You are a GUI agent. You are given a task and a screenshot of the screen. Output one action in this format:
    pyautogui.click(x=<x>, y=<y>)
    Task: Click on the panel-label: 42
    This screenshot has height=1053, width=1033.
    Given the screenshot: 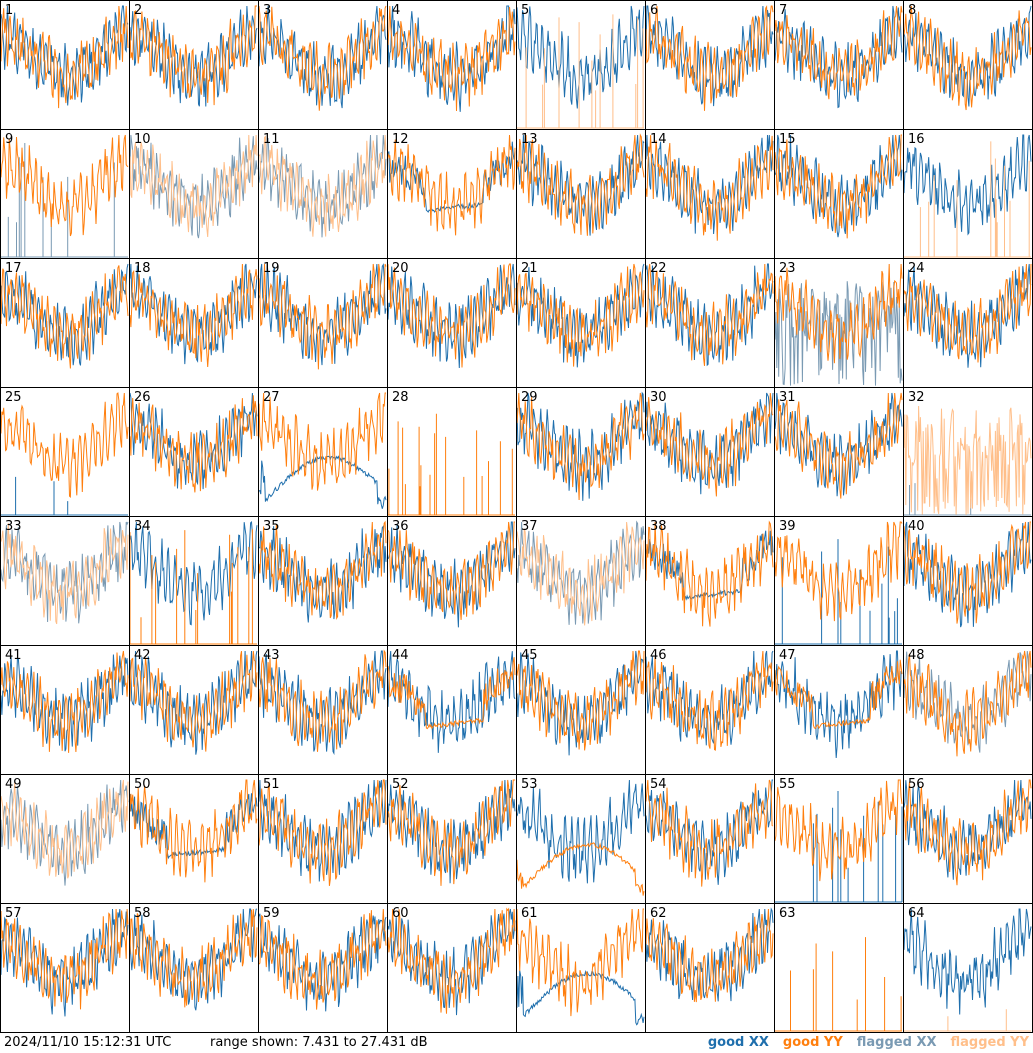 What is the action you would take?
    pyautogui.click(x=142, y=655)
    